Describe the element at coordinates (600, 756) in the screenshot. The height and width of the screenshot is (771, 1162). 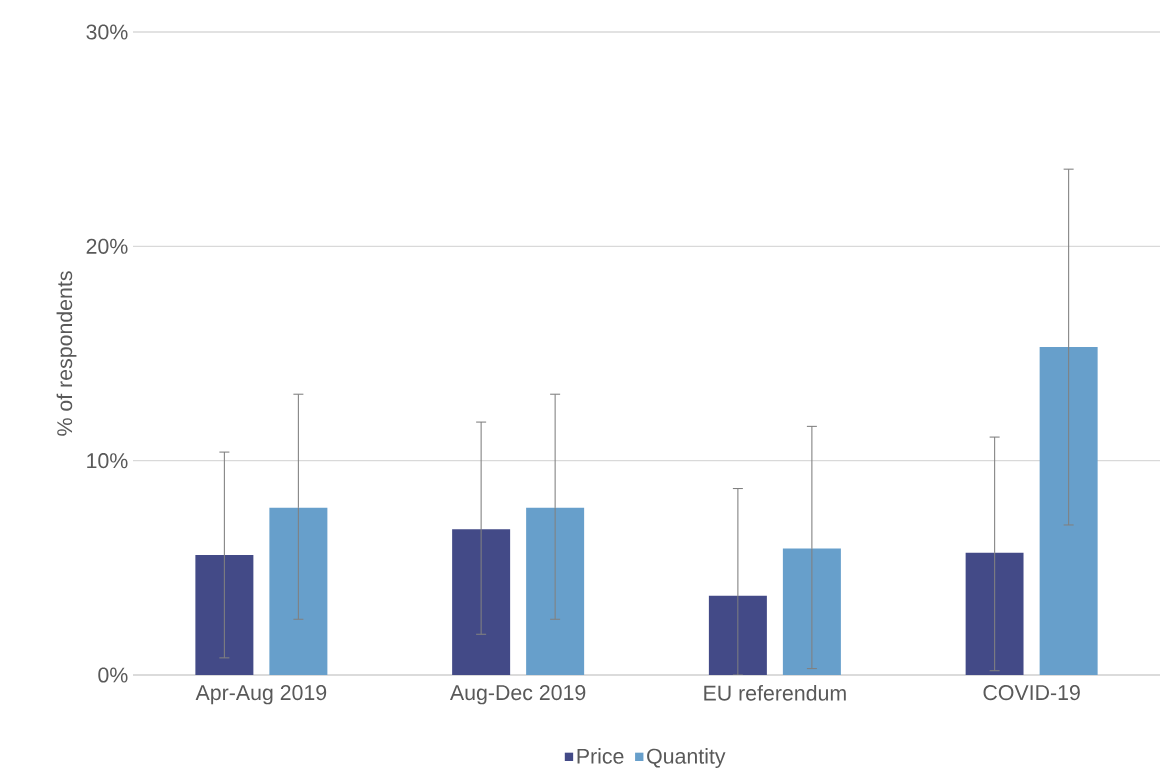
I see `legend-label: Price` at that location.